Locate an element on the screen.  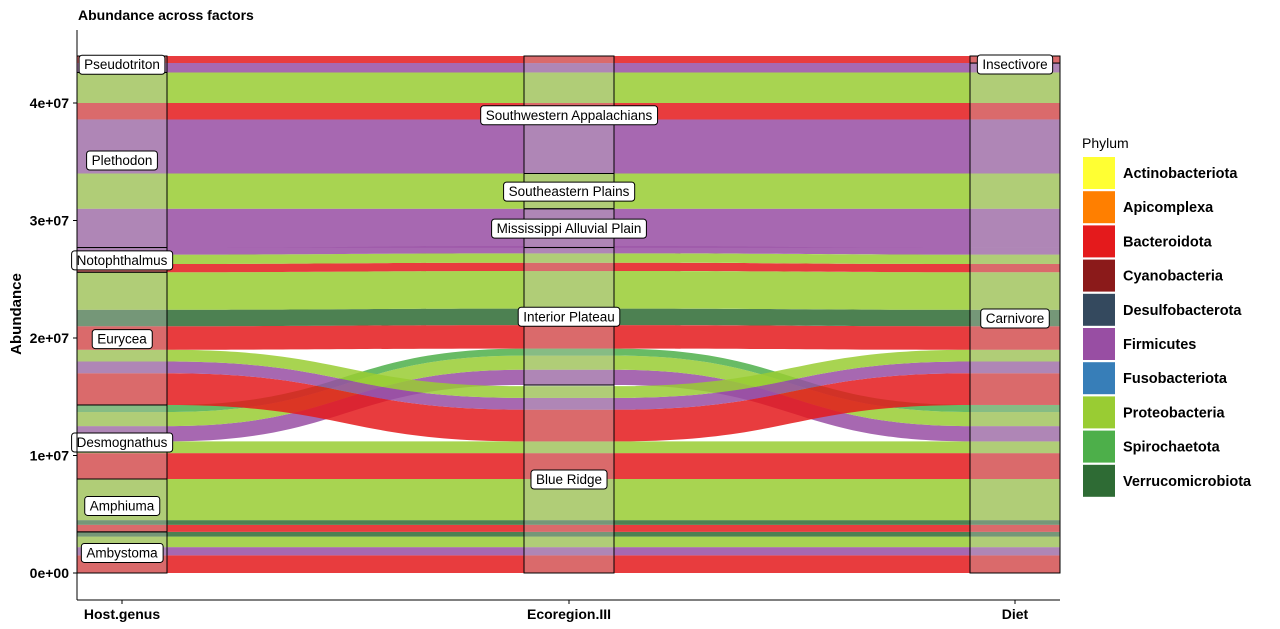
legend-label: Fusobacteriota is located at coordinates (1175, 379).